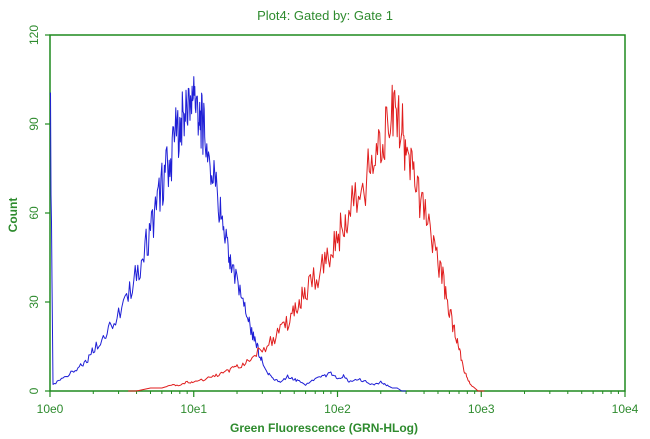  I want to click on x-tick-label: 10e1, so click(193, 409).